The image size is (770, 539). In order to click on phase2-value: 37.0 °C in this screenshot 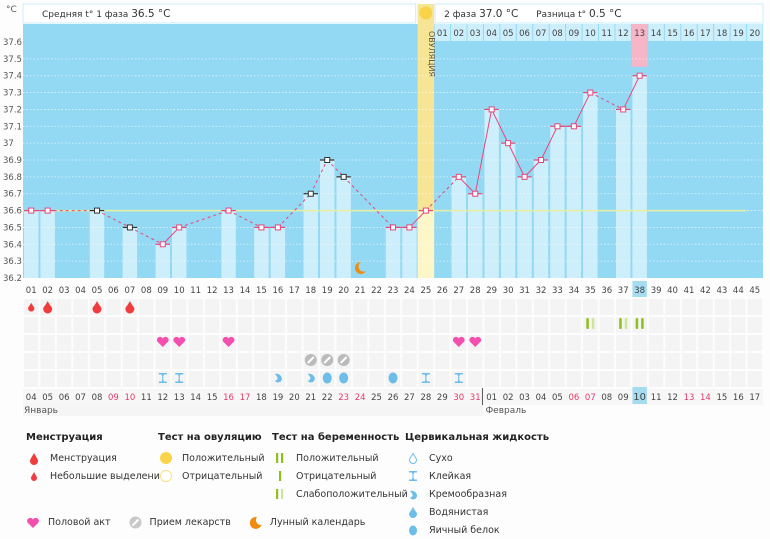, I will do `click(498, 14)`.